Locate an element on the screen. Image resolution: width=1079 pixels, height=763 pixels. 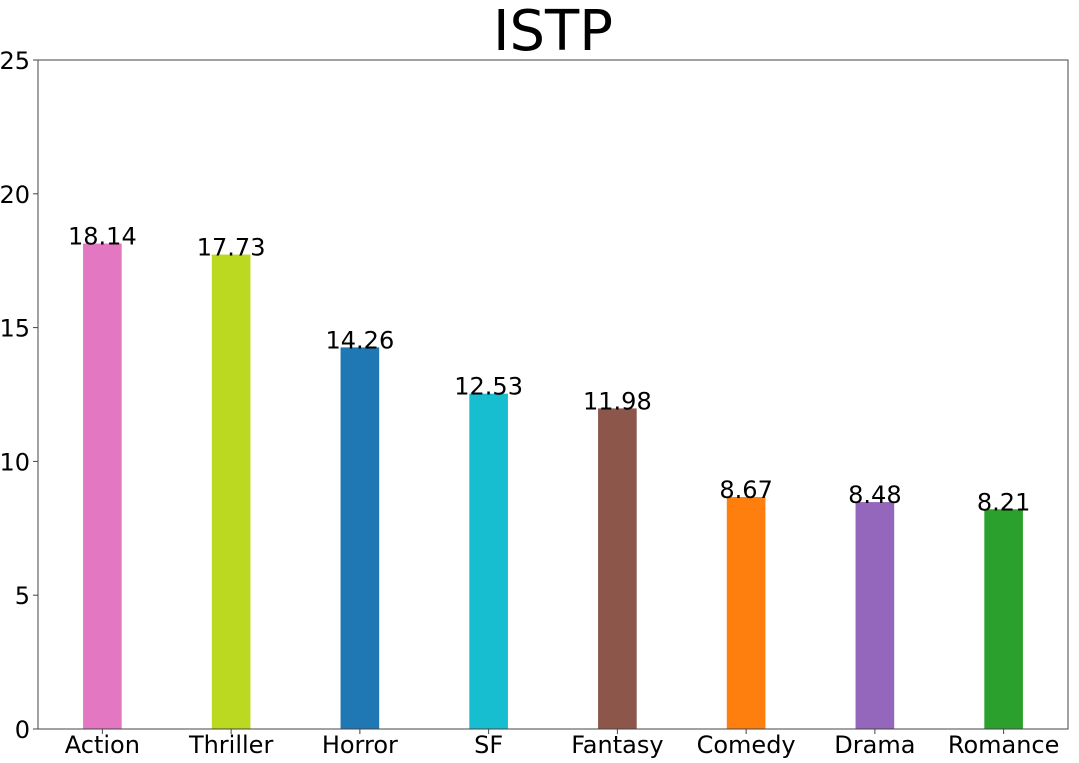
bar-comedy is located at coordinates (746, 612).